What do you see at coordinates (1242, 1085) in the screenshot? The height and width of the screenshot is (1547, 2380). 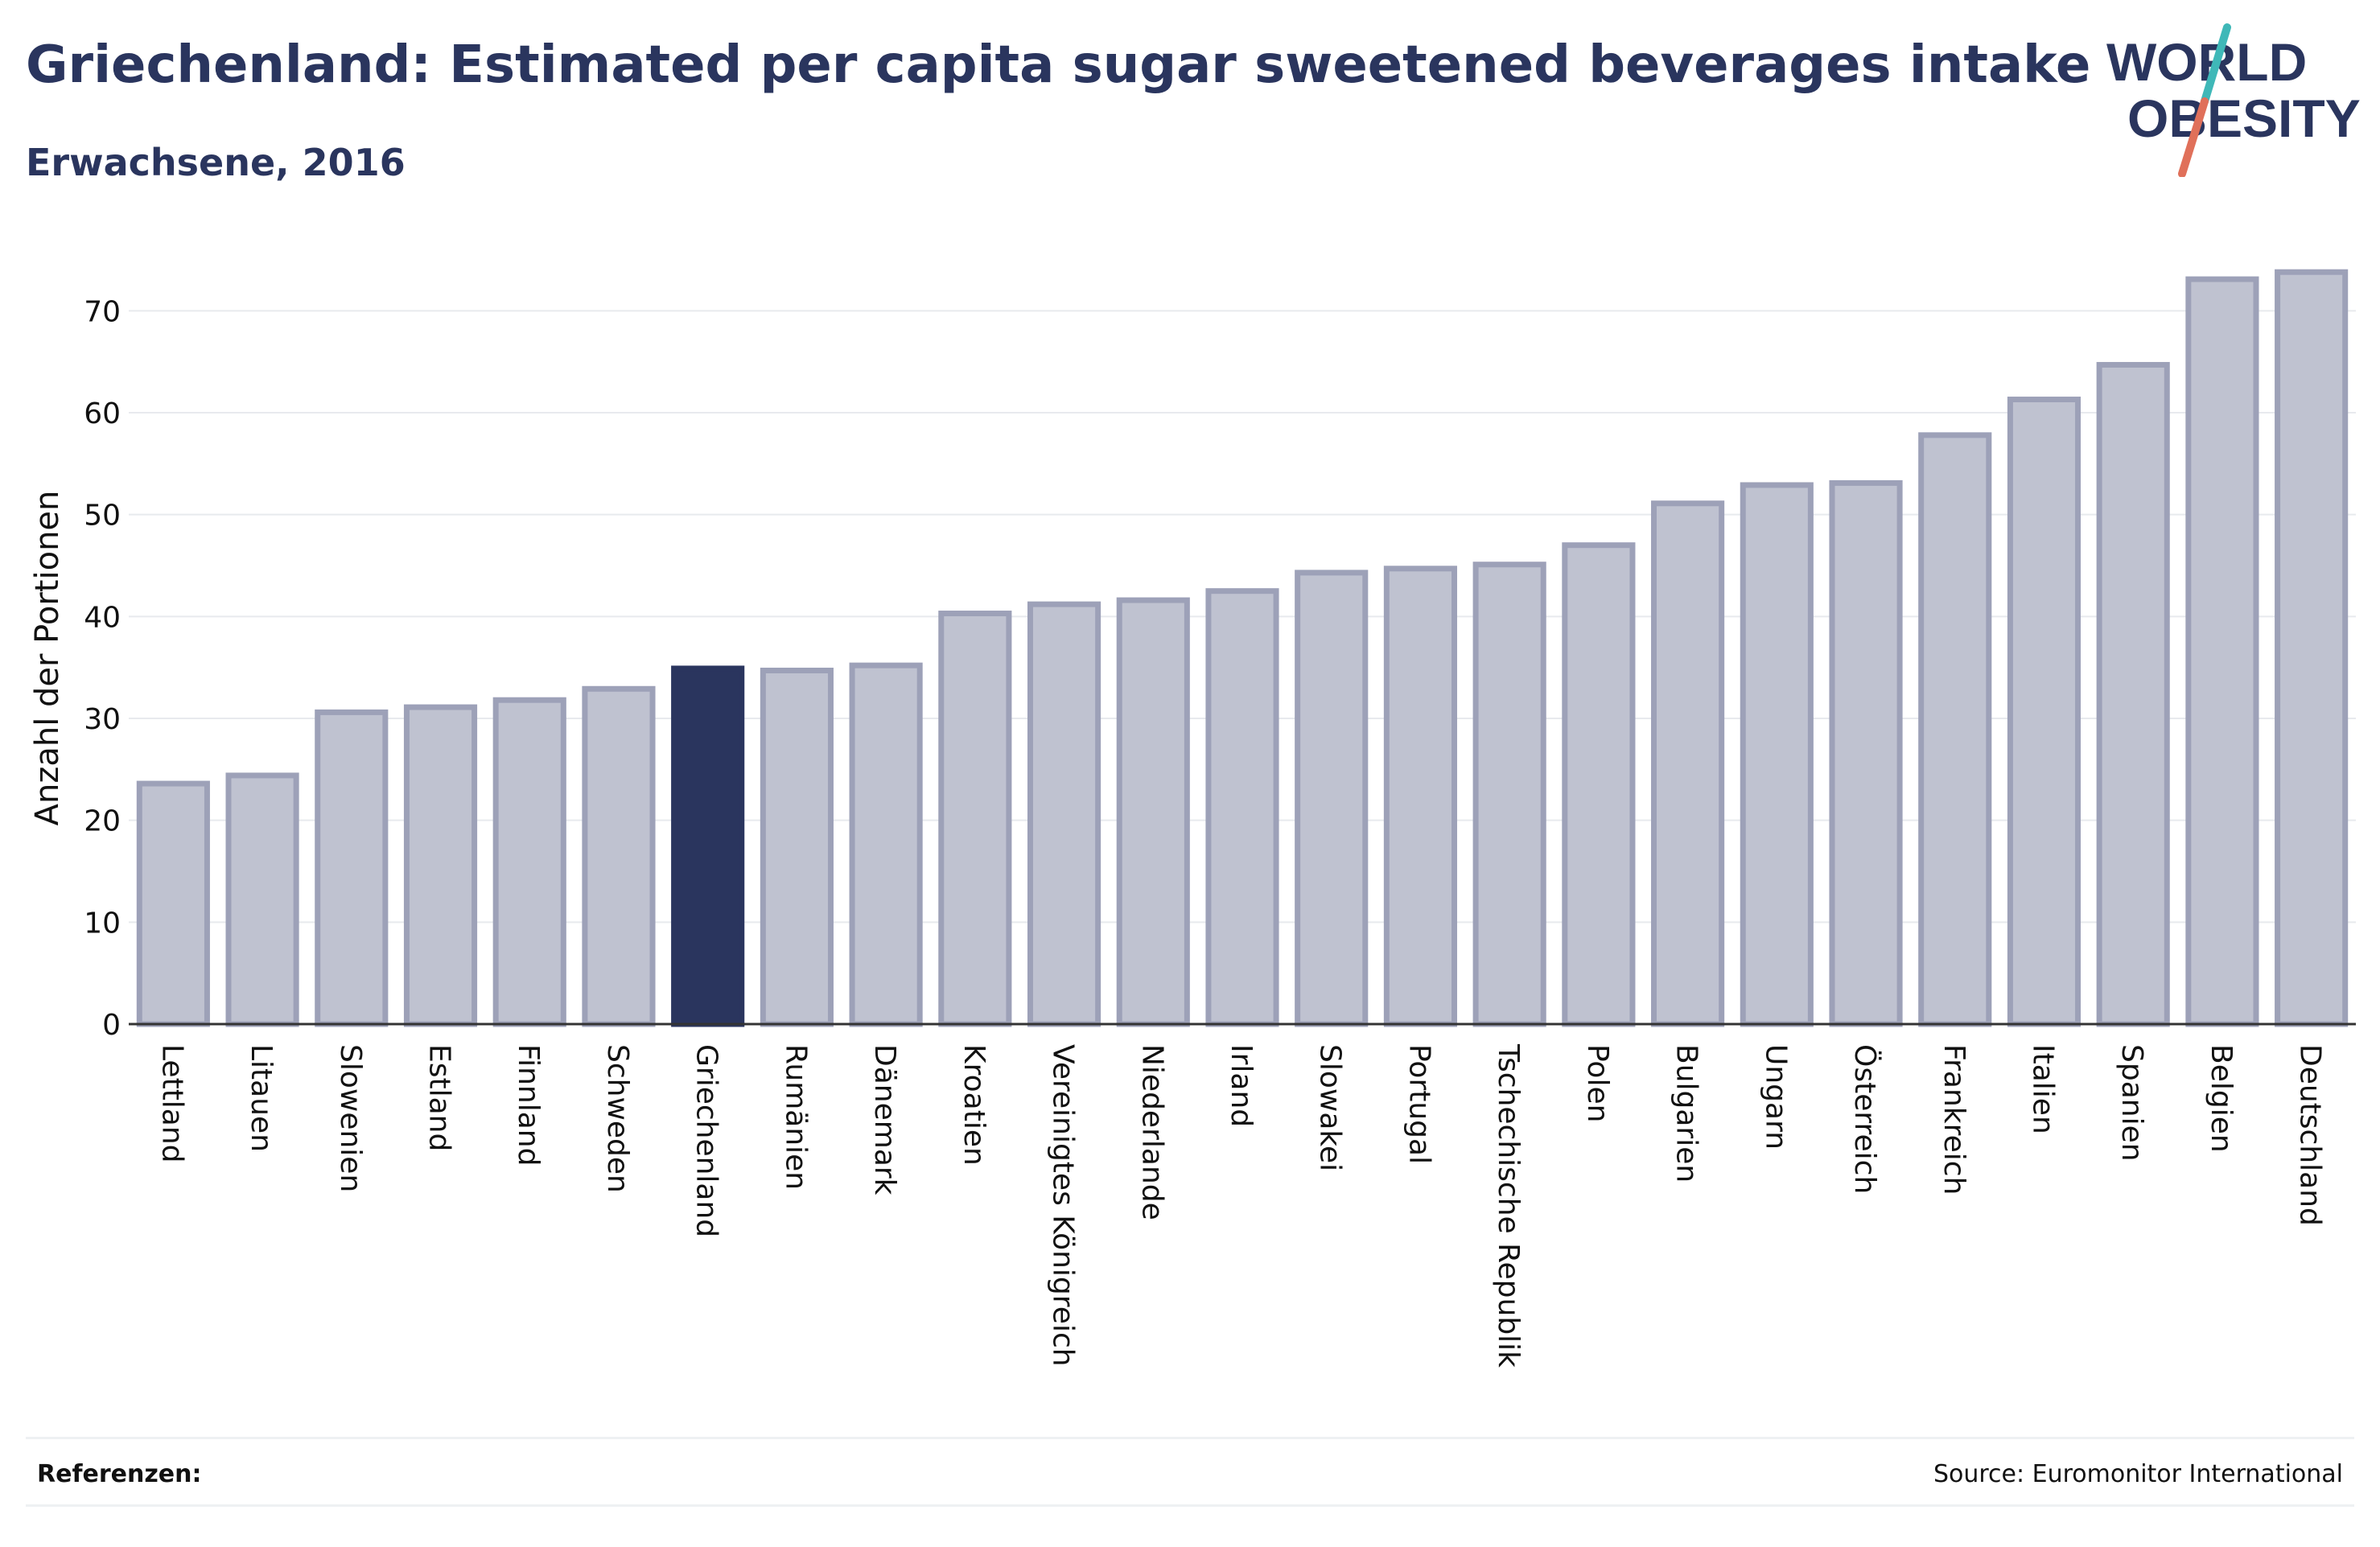 I see `x-tick-label: Irland` at bounding box center [1242, 1085].